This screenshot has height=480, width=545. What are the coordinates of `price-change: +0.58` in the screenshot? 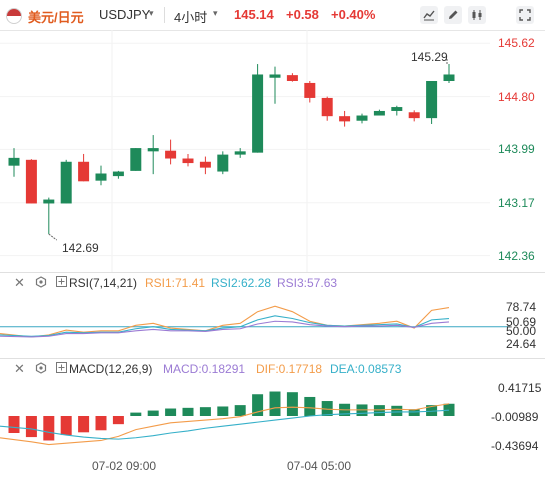 It's located at (302, 14).